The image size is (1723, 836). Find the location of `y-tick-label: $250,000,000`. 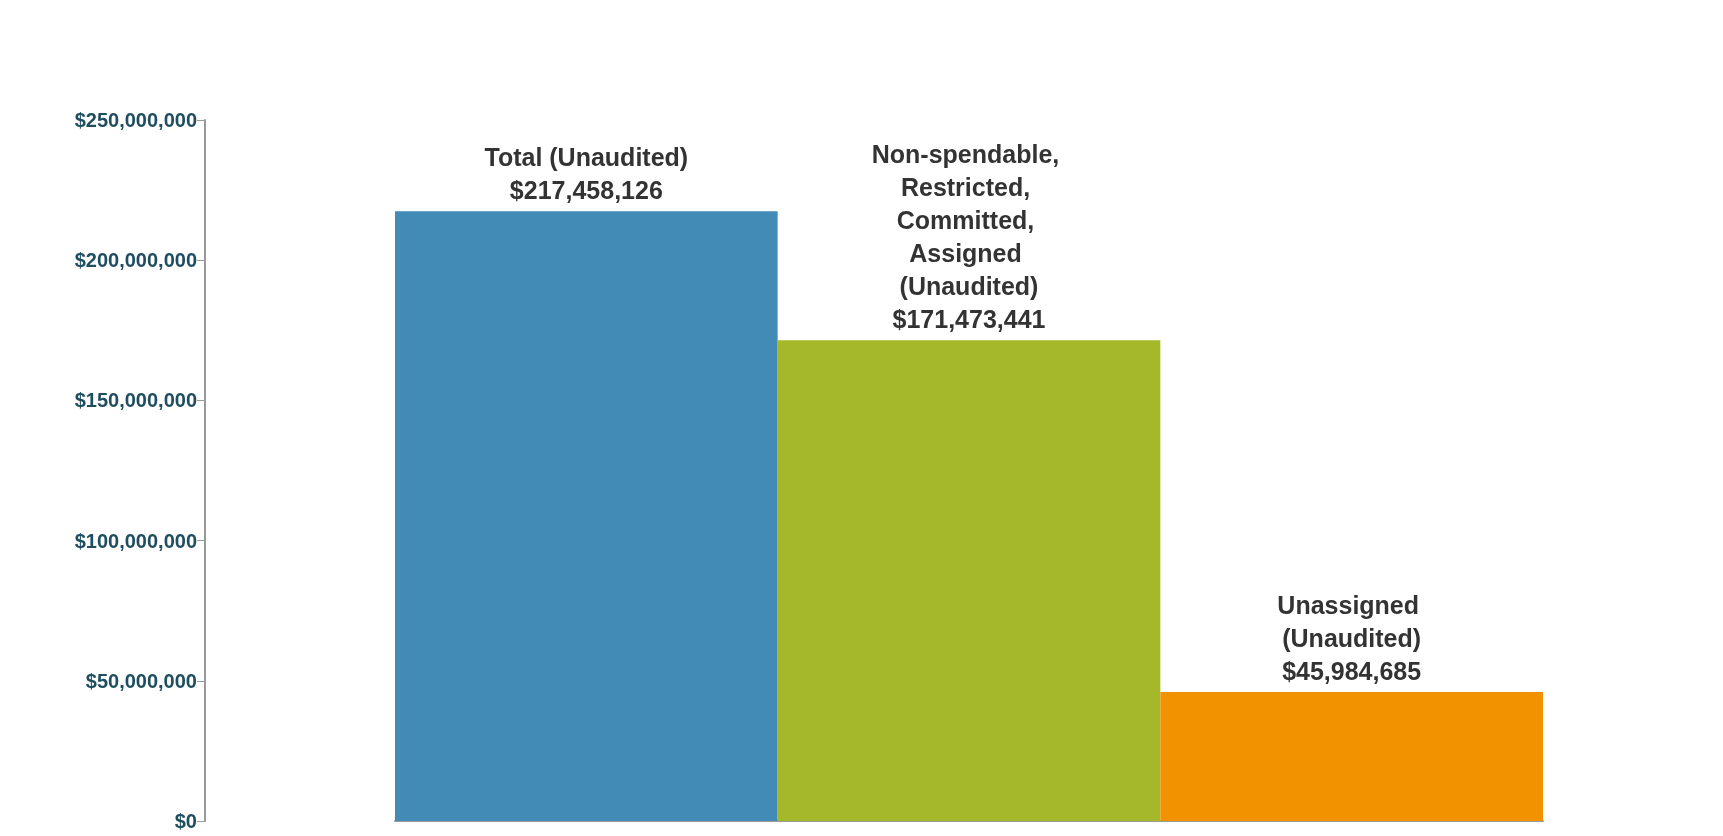

y-tick-label: $250,000,000 is located at coordinates (135, 120).